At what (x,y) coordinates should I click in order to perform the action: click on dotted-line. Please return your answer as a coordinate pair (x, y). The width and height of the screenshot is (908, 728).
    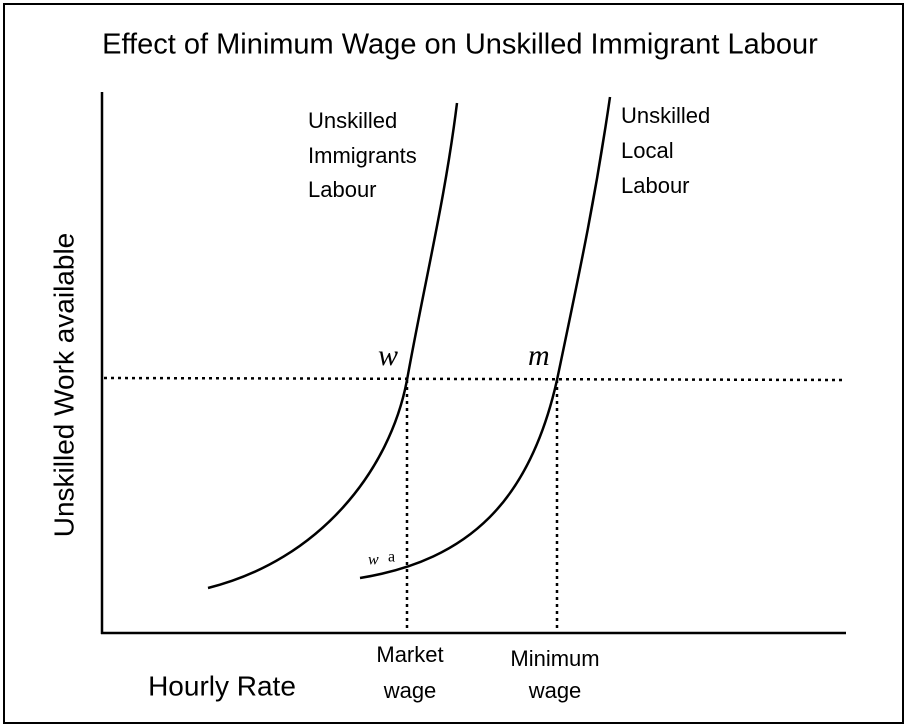
    Looking at the image, I should click on (474, 379).